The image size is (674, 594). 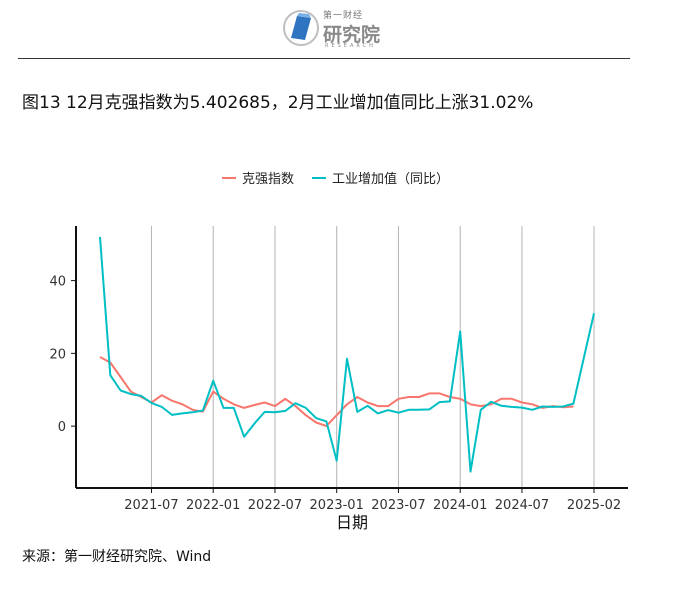 What do you see at coordinates (460, 505) in the screenshot?
I see `x-tick-label: 2024-01` at bounding box center [460, 505].